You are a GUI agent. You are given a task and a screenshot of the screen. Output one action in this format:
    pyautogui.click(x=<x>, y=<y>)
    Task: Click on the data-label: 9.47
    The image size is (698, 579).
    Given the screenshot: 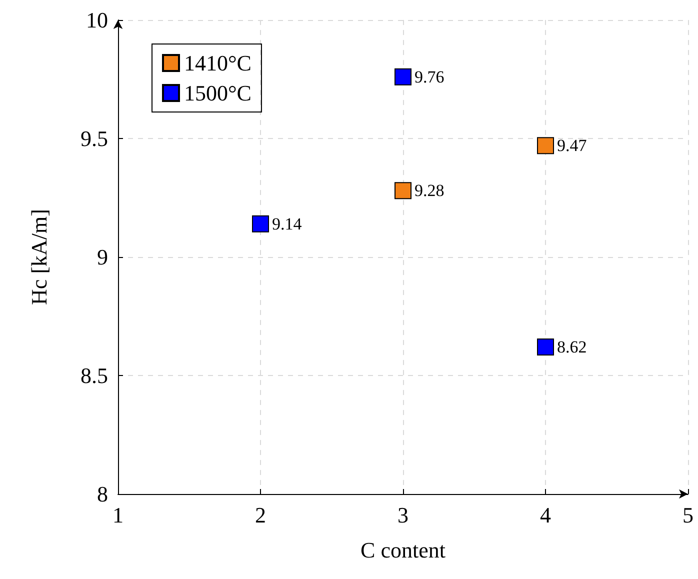 What is the action you would take?
    pyautogui.click(x=572, y=146)
    